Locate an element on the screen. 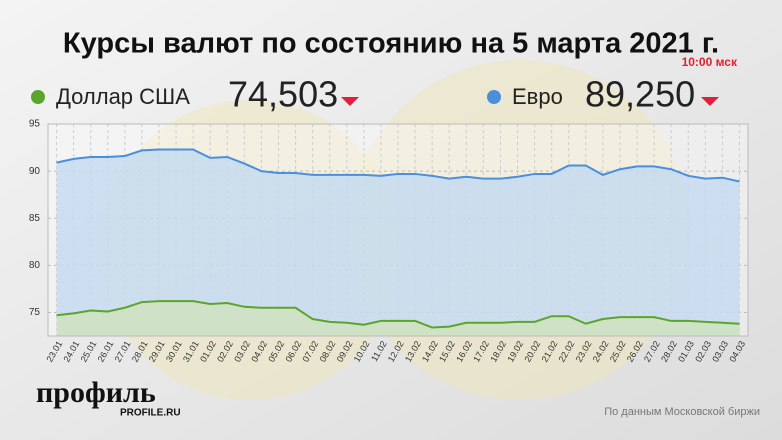 This screenshot has height=440, width=782. logo: профиль is located at coordinates (96, 392).